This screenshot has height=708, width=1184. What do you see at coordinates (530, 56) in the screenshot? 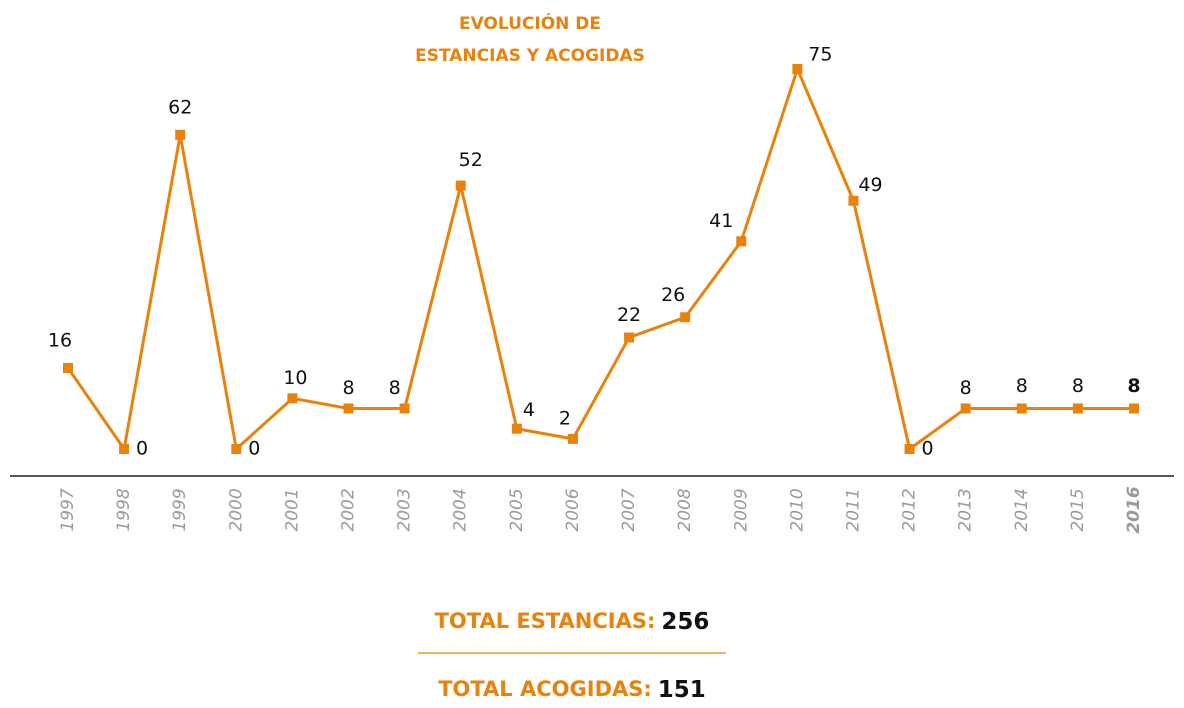
I see `chart-title: ESTANCIAS Y ACOGIDAS` at bounding box center [530, 56].